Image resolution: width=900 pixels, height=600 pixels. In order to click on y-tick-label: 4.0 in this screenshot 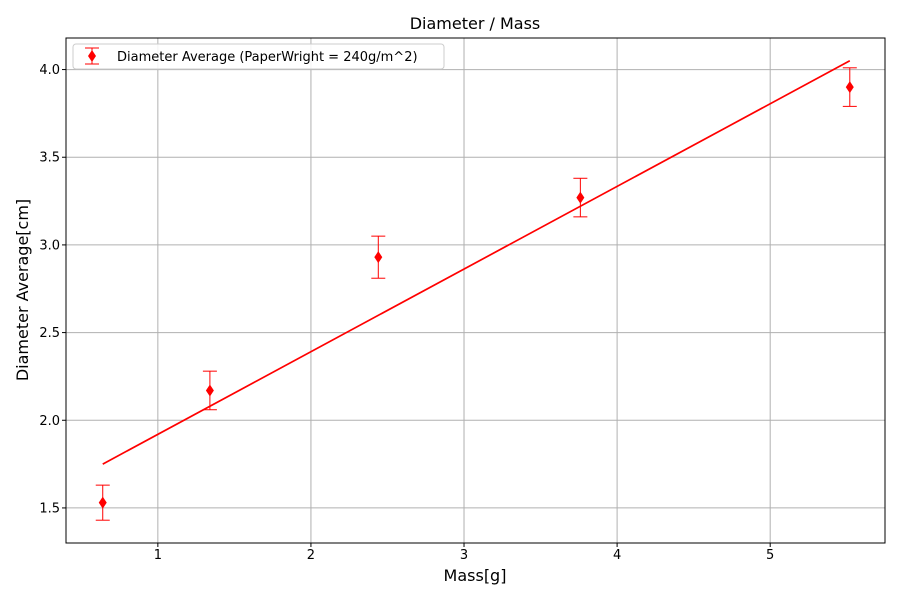, I will do `click(49, 70)`.